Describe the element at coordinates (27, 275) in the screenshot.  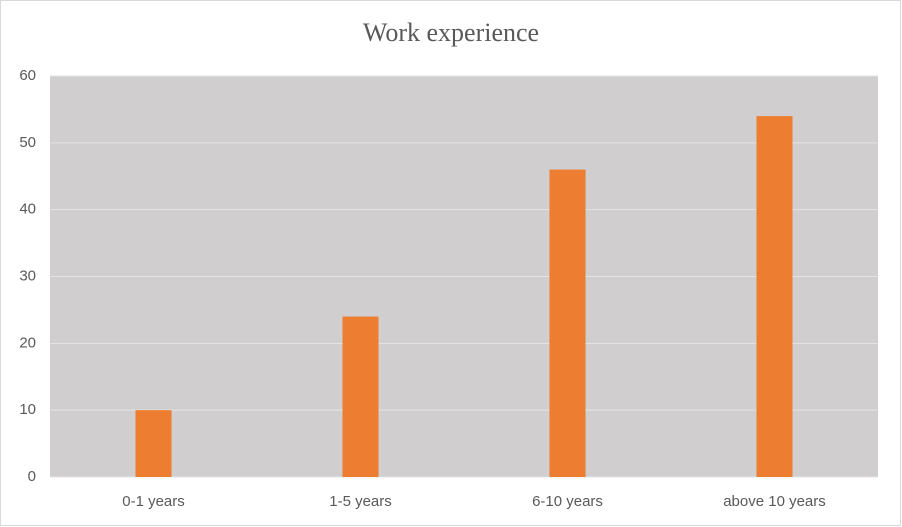
I see `y-tick-label: 30` at that location.